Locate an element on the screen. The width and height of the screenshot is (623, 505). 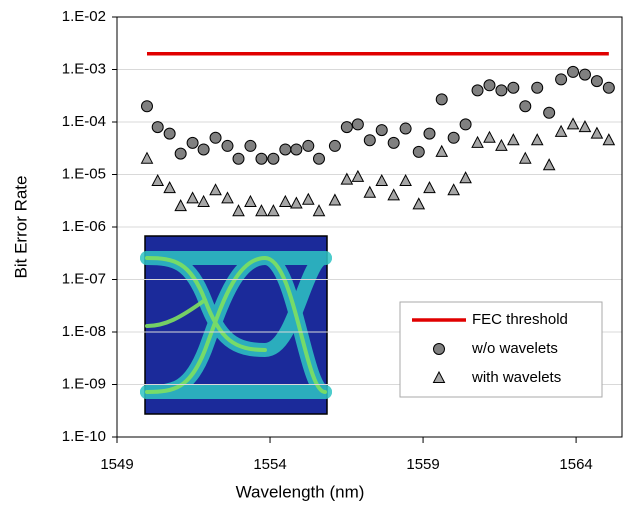
eye-diagram-inset is located at coordinates (236, 325).